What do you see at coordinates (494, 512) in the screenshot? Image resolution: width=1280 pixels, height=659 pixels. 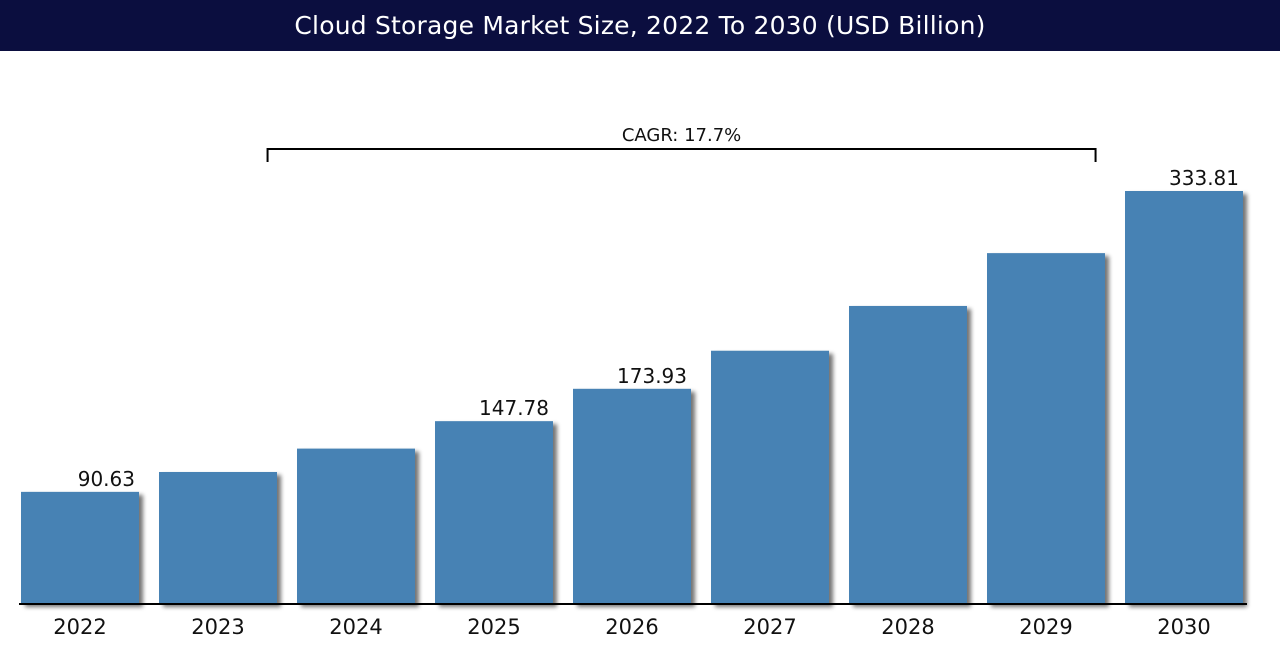 I see `bar-2025` at bounding box center [494, 512].